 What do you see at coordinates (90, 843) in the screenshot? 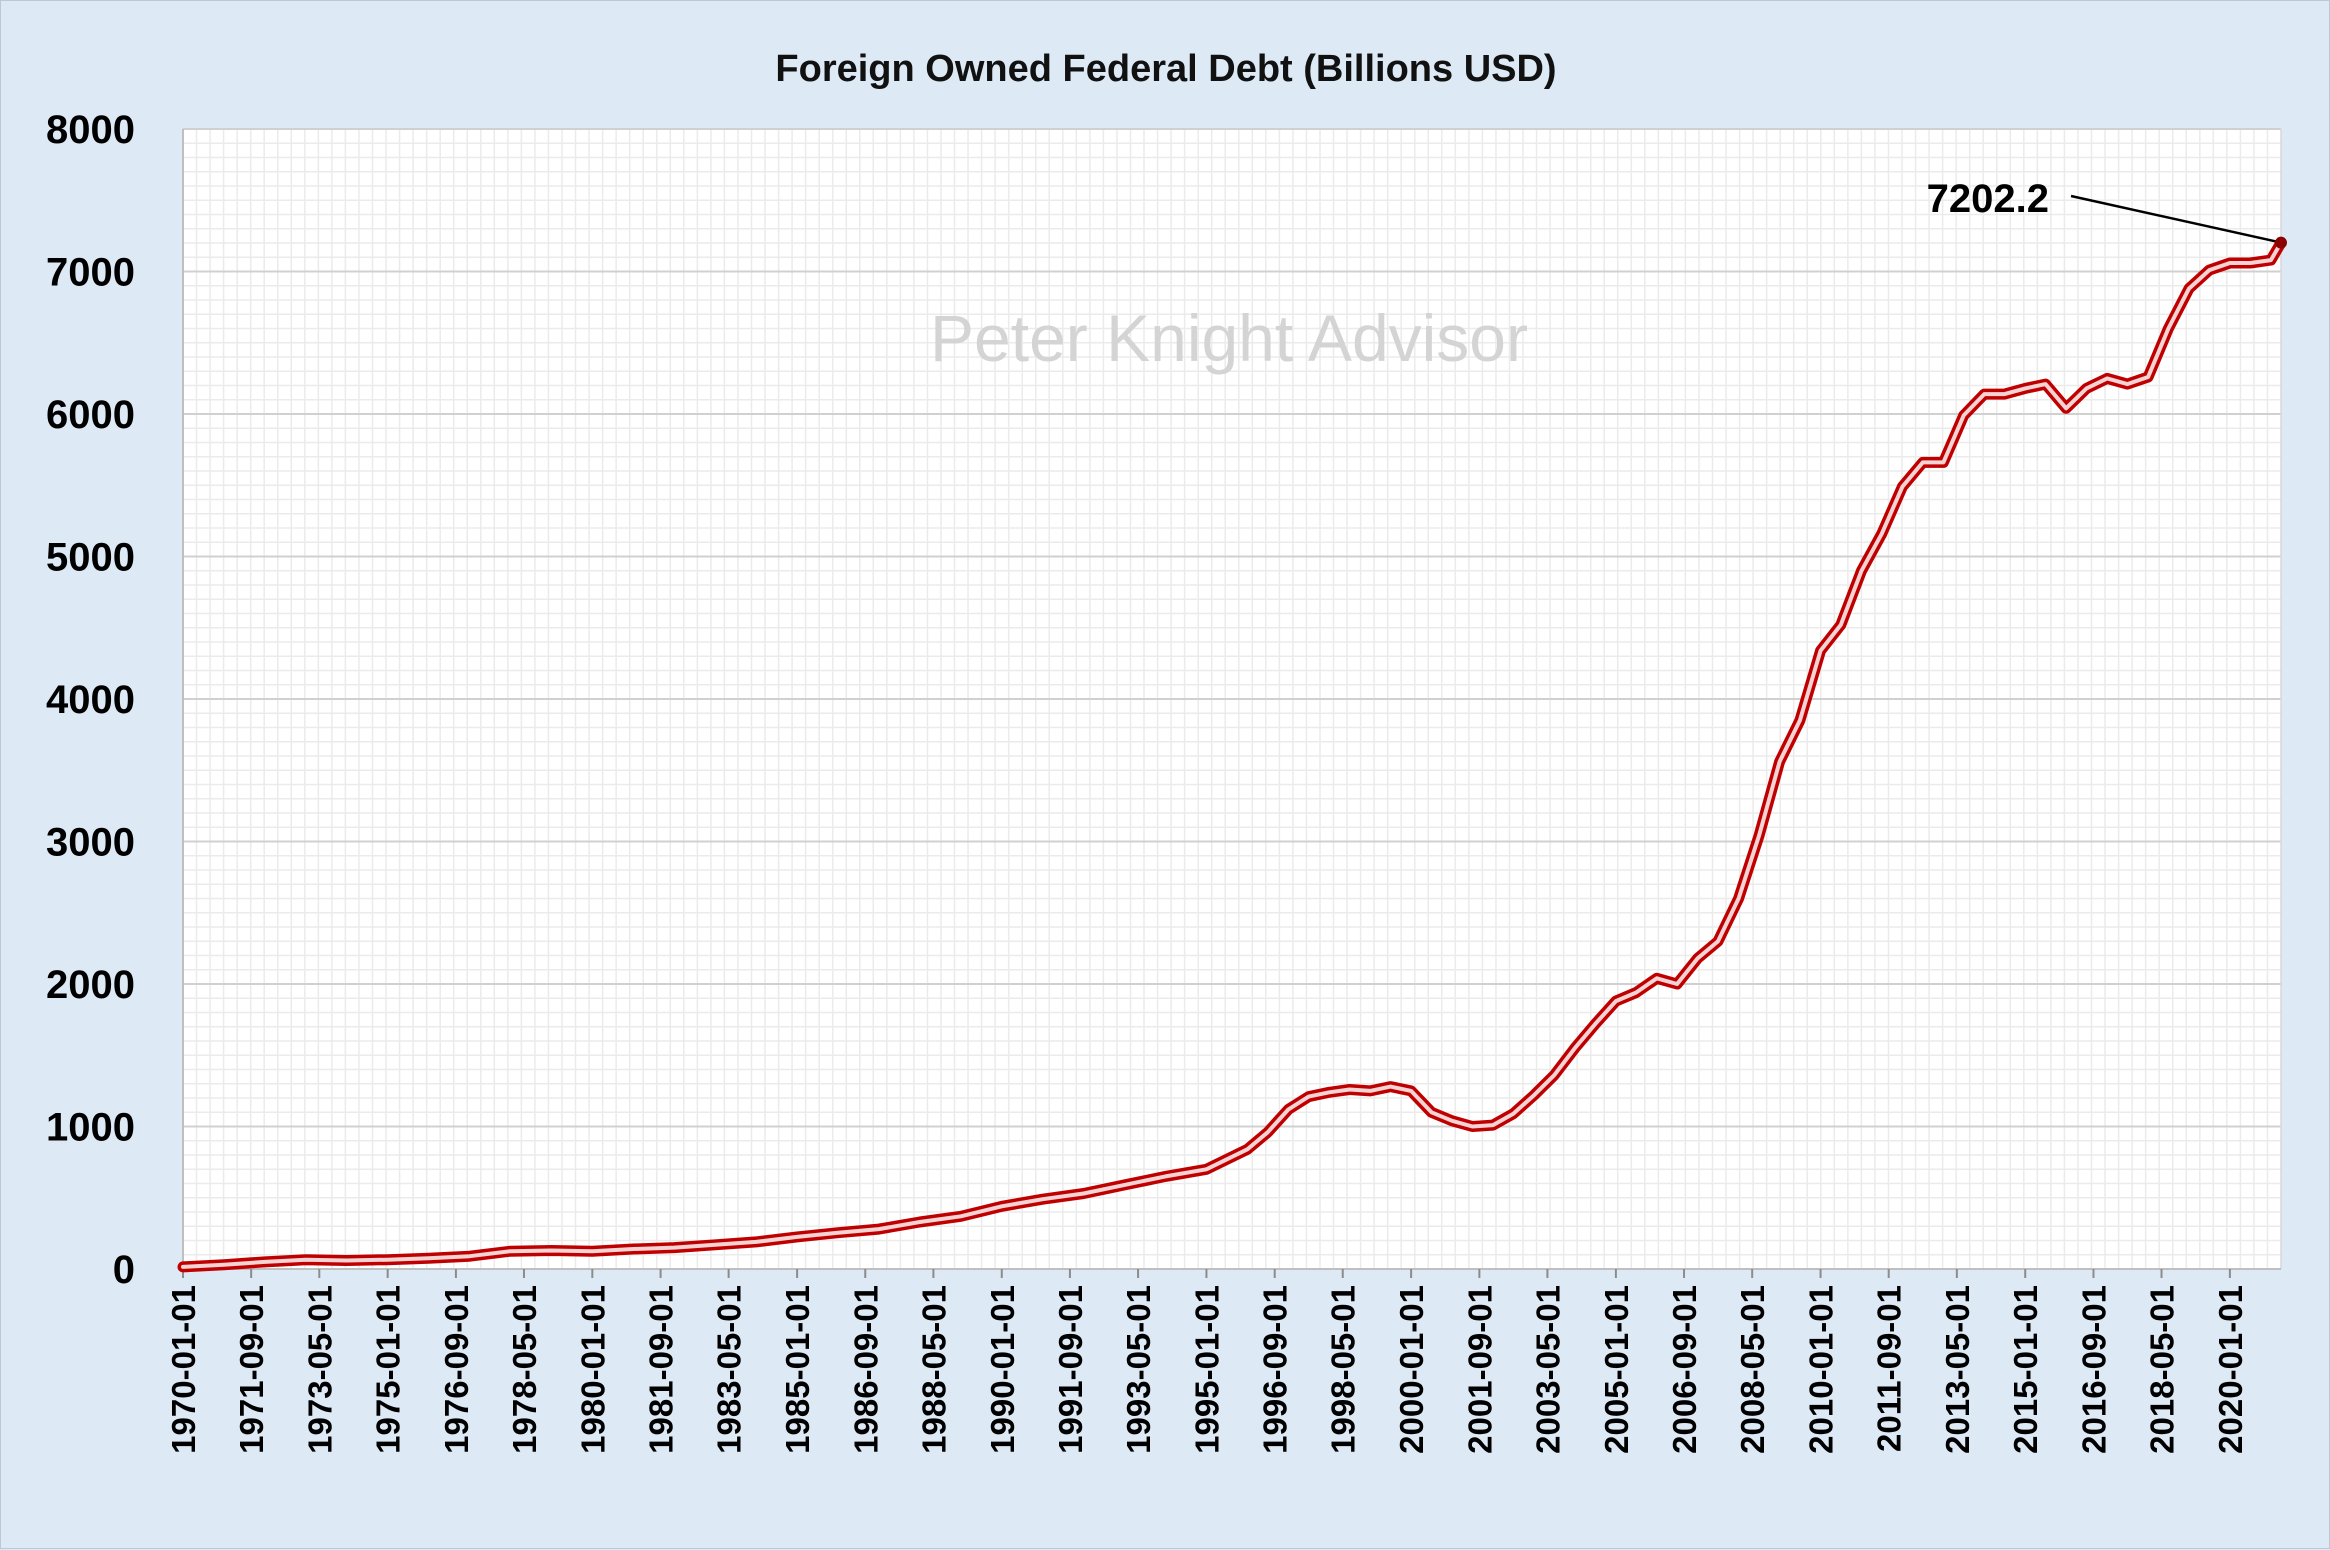
I see `y-tick-label: 3000` at bounding box center [90, 843].